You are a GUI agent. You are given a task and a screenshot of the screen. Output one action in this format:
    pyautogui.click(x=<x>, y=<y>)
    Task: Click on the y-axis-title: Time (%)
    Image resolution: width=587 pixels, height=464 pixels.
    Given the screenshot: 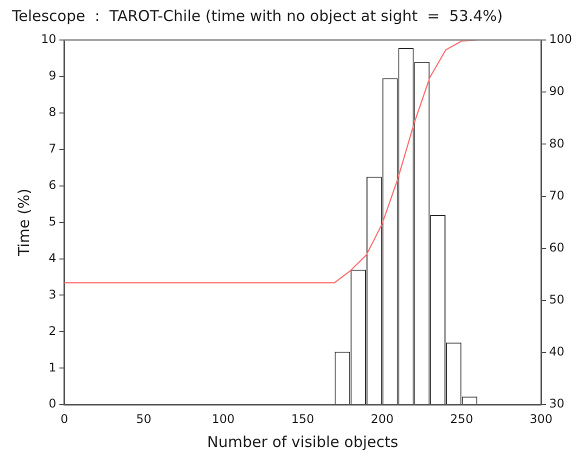 What is the action you would take?
    pyautogui.click(x=23, y=223)
    